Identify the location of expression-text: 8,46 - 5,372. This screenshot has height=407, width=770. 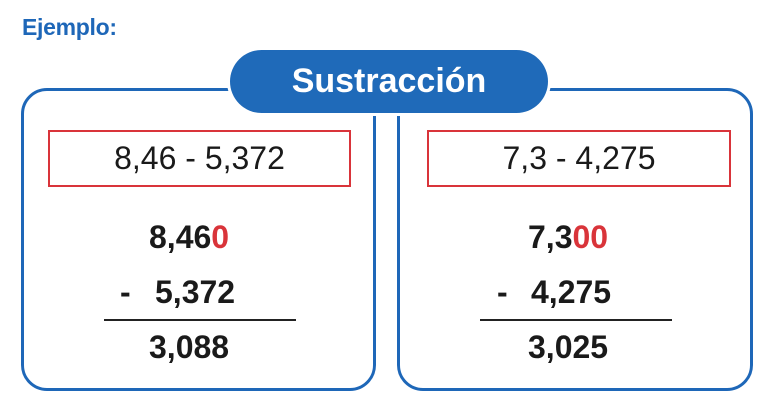
(199, 158).